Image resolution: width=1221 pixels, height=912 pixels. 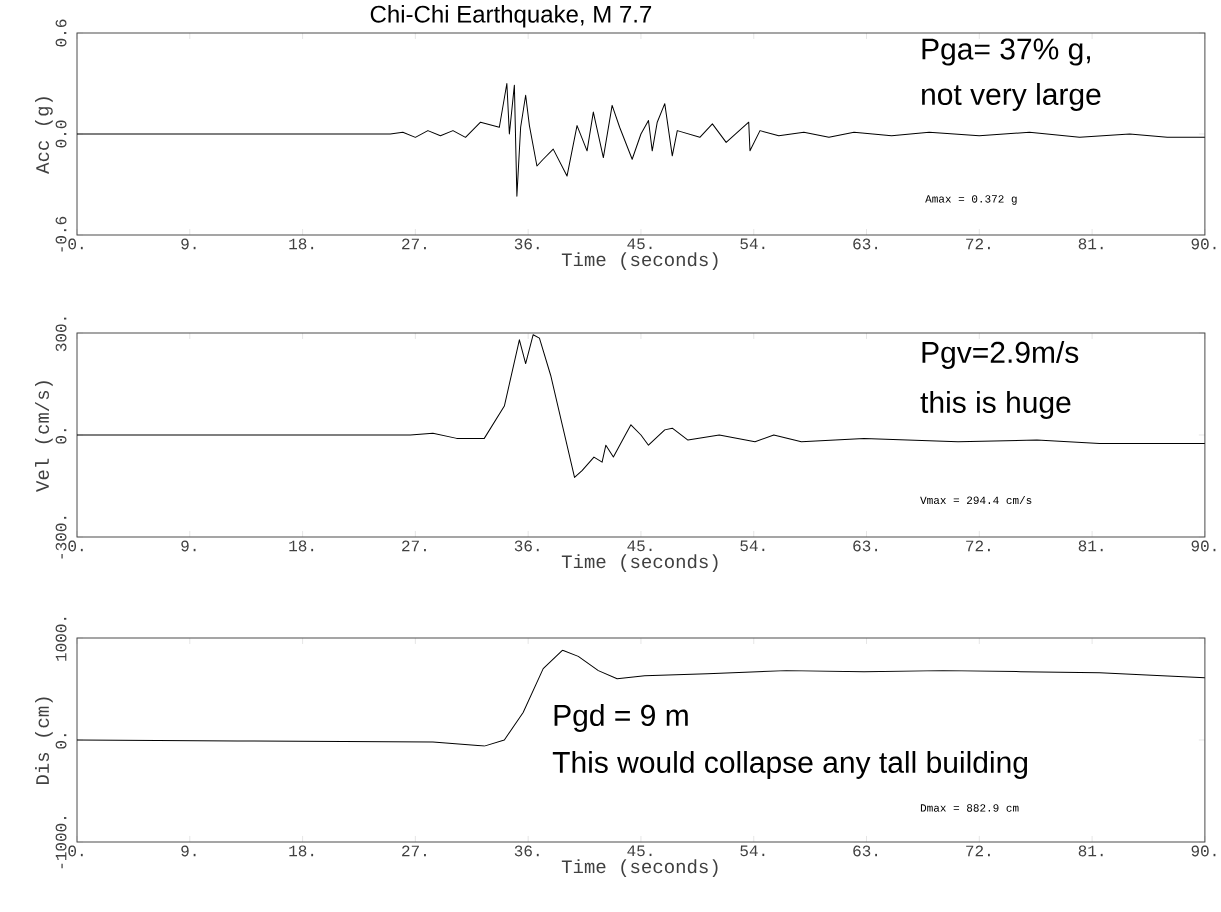 I want to click on annotation: Pgd = 9 m, so click(x=621, y=718).